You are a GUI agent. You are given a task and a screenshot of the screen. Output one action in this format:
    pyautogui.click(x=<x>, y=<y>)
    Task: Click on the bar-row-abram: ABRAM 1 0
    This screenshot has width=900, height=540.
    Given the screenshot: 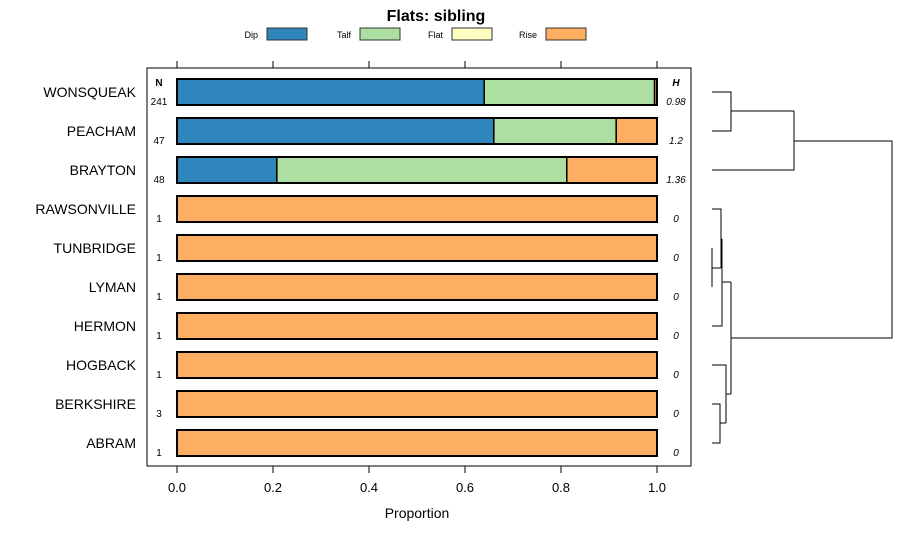 What is the action you would take?
    pyautogui.click(x=382, y=444)
    